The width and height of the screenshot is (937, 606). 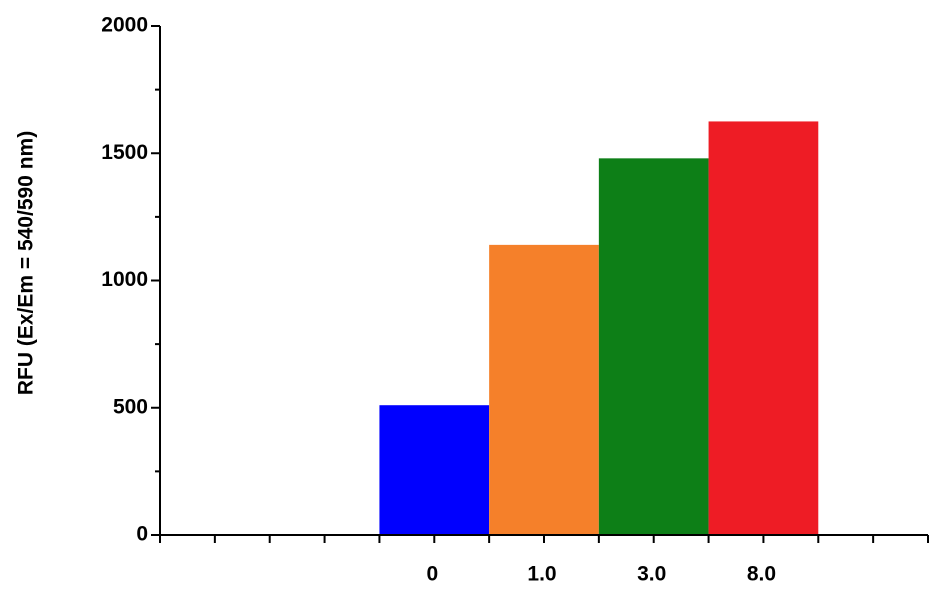 What do you see at coordinates (142, 534) in the screenshot?
I see `y-tick-label: 0` at bounding box center [142, 534].